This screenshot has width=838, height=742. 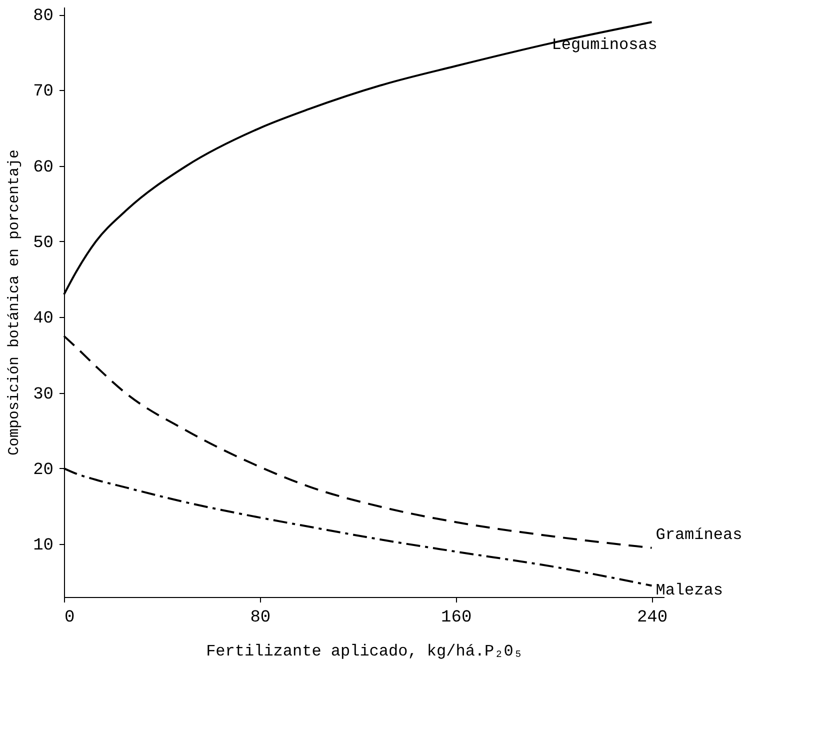 What do you see at coordinates (699, 535) in the screenshot?
I see `series-label: Gramíneas` at bounding box center [699, 535].